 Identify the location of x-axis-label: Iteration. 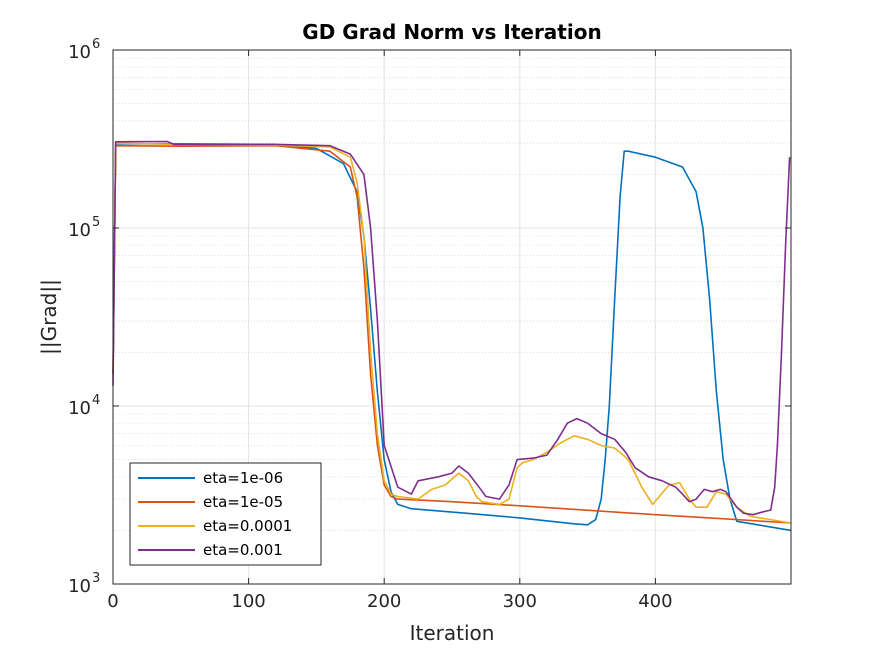
(452, 633).